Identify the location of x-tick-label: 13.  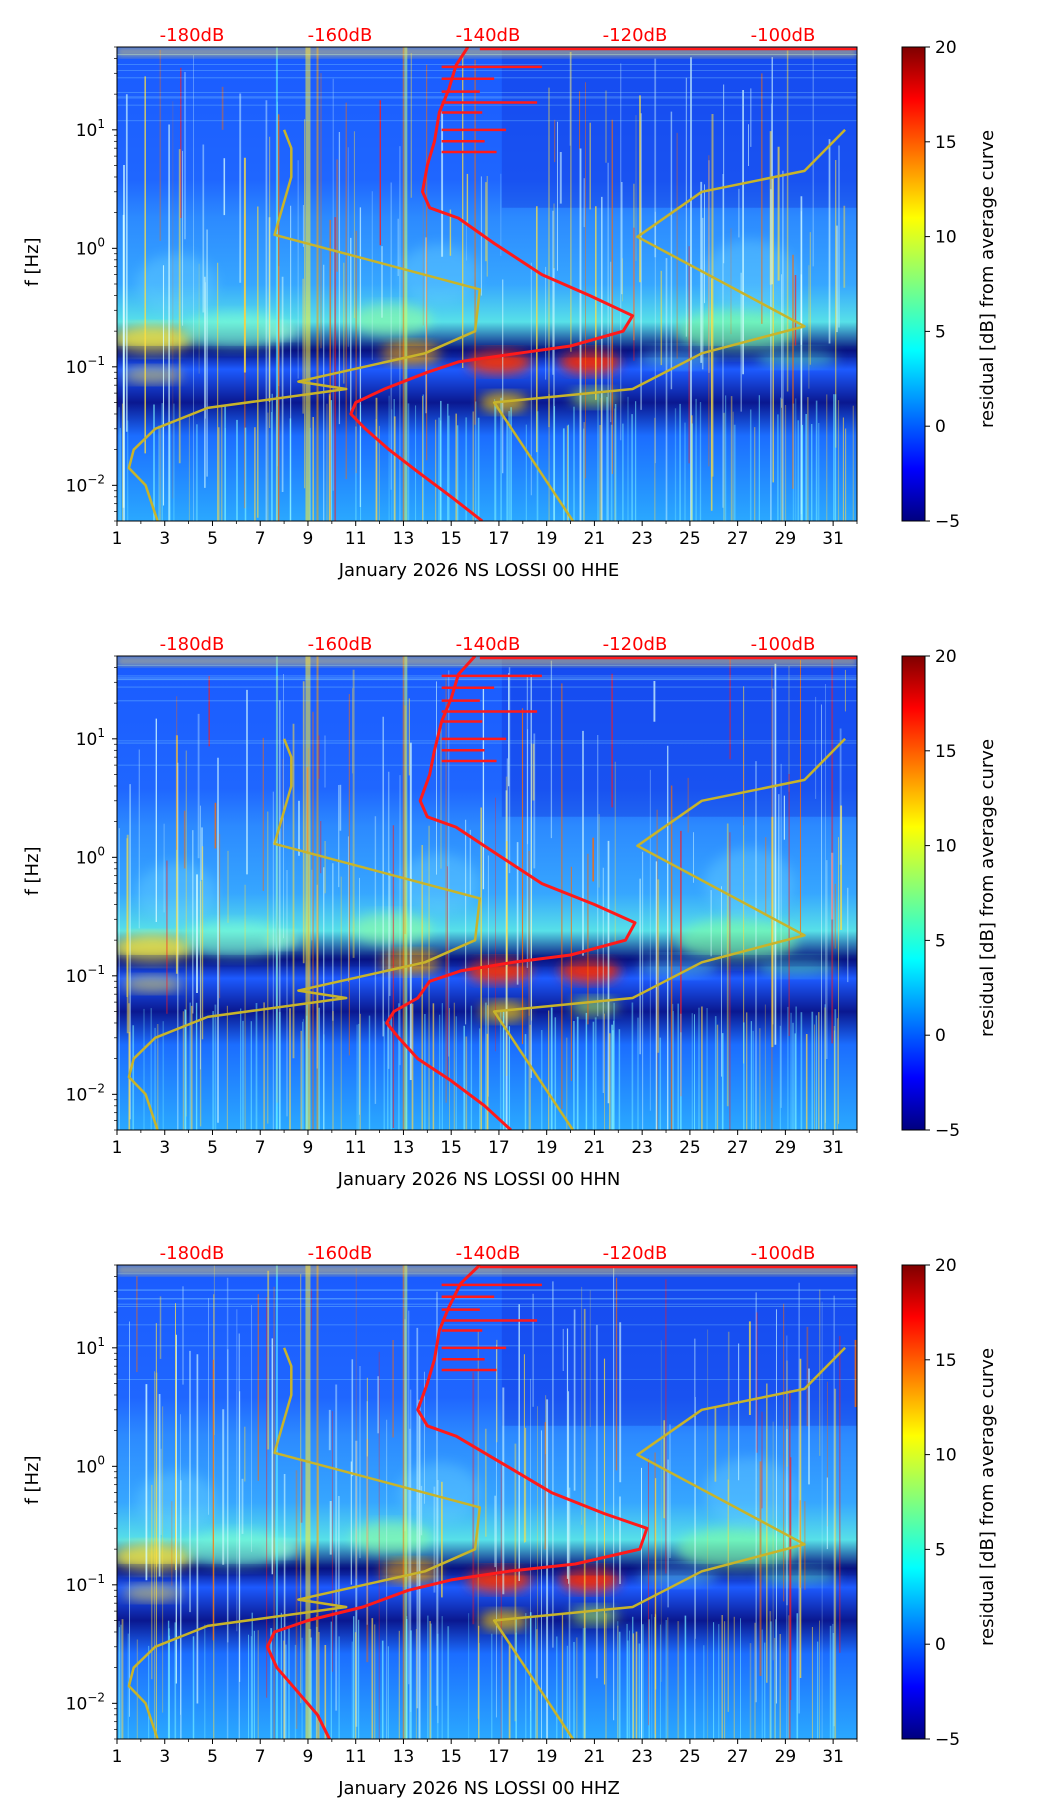
(404, 1148).